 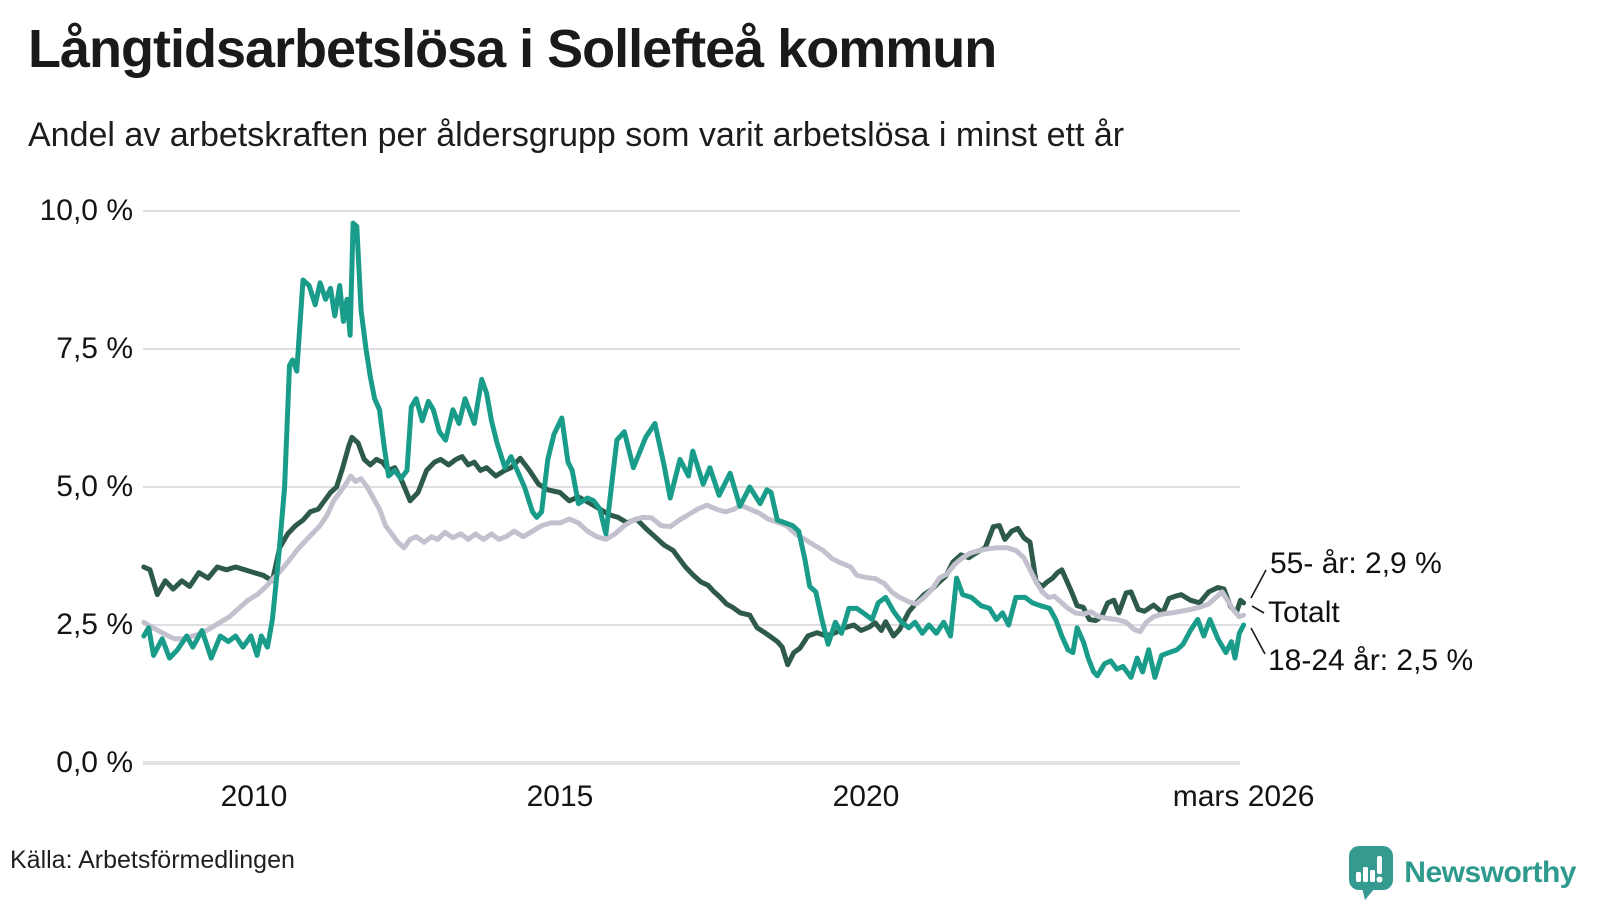 I want to click on source-note: Källa: Arbetsförmedlingen, so click(x=152, y=860).